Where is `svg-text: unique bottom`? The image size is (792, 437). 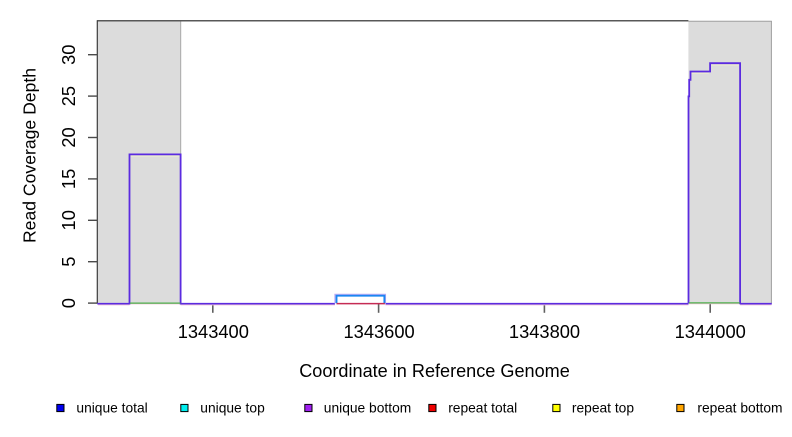 svg-text: unique bottom is located at coordinates (367, 407).